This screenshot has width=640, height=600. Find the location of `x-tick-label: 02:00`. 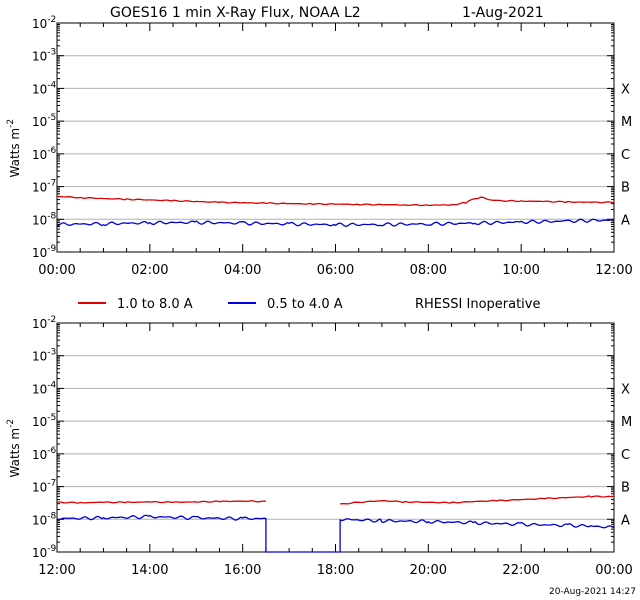

x-tick-label: 02:00 is located at coordinates (149, 270).